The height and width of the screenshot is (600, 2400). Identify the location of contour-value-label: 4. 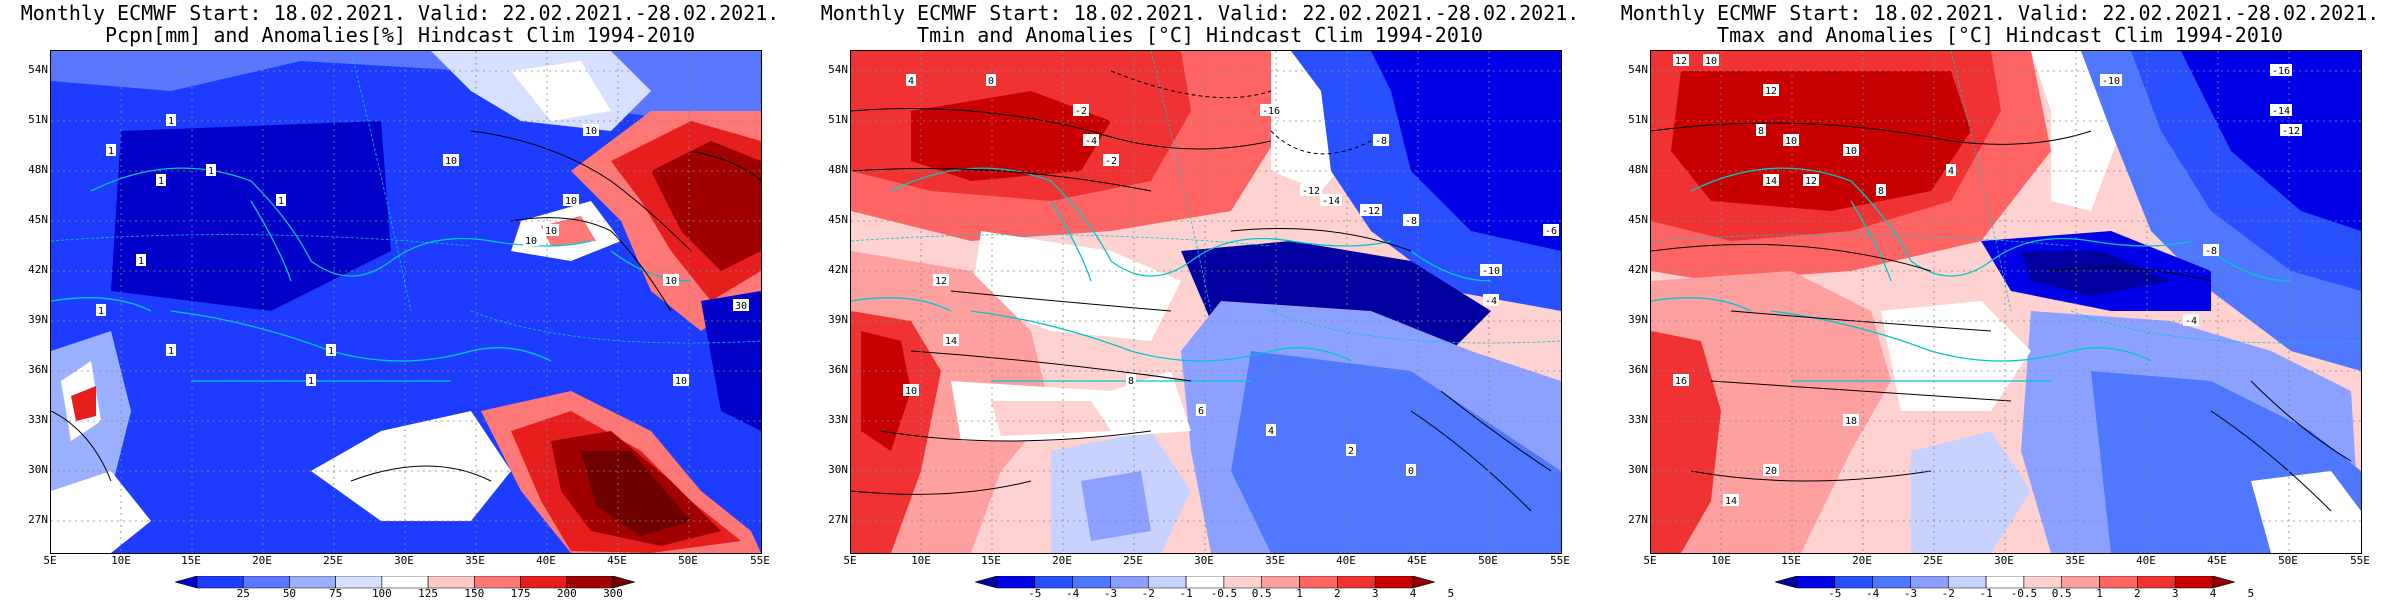
(1951, 171).